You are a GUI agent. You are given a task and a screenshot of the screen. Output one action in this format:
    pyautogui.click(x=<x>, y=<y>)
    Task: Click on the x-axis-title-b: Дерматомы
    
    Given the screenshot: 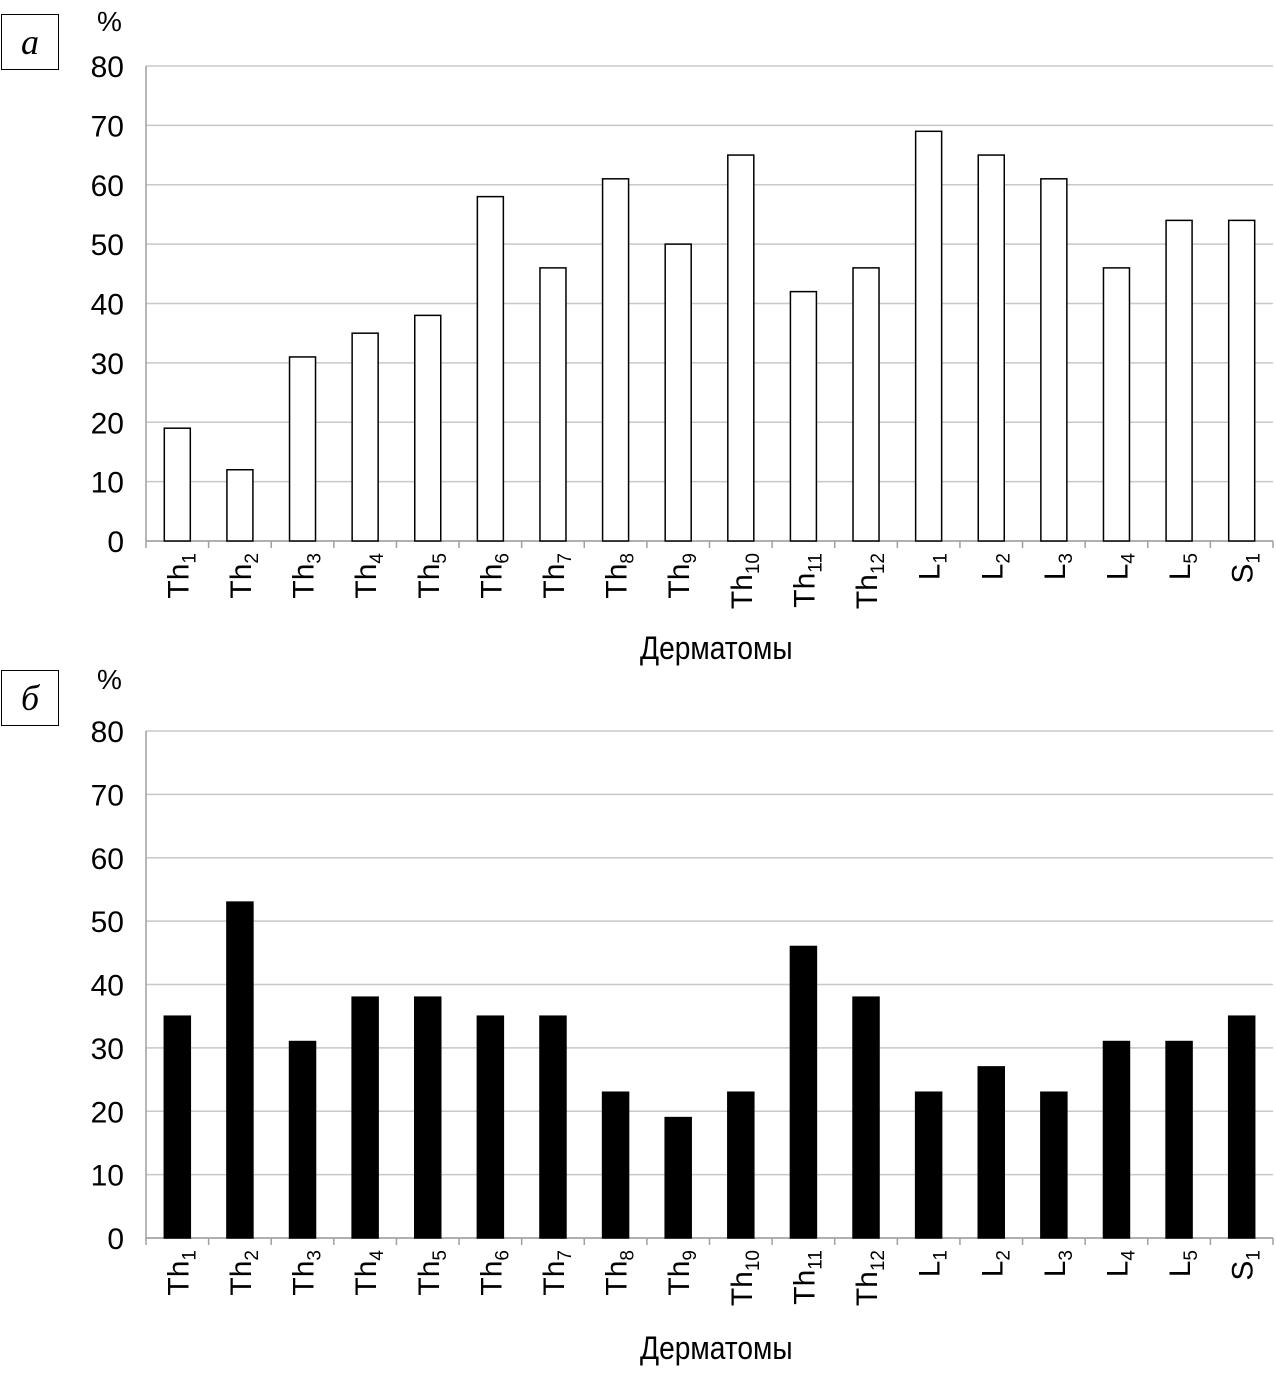 What is the action you would take?
    pyautogui.click(x=716, y=1348)
    